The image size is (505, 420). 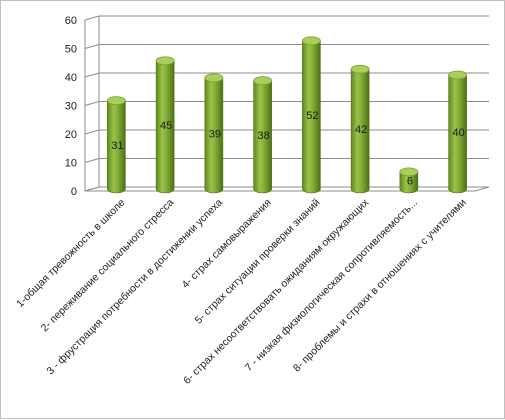 What do you see at coordinates (226, 244) in the screenshot?
I see `category-label: 4- страх самовыражения` at bounding box center [226, 244].